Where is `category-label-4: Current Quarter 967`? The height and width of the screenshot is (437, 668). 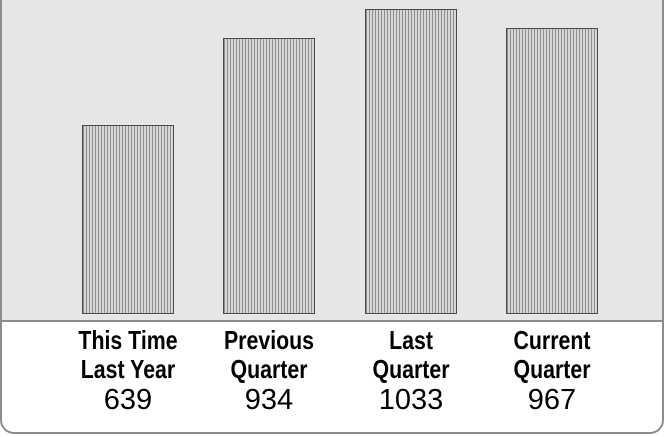 category-label-4: Current Quarter 967 is located at coordinates (552, 369).